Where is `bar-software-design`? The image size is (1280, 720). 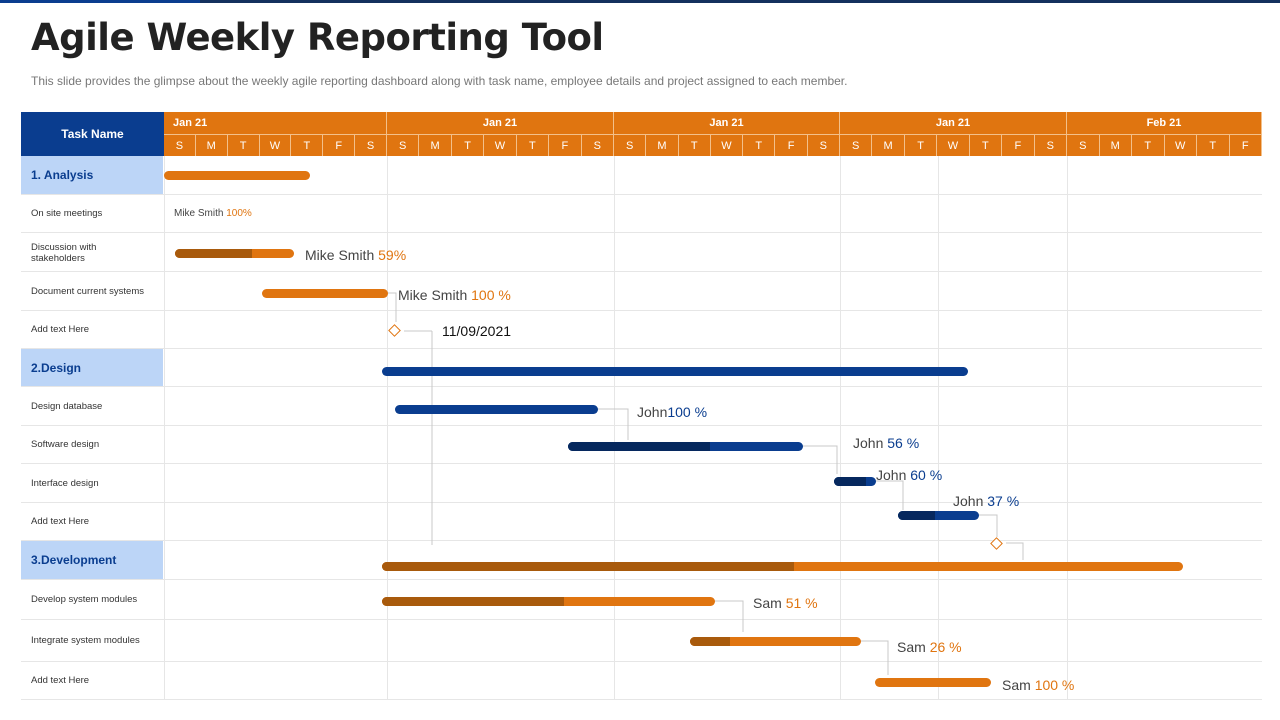
bar-software-design is located at coordinates (685, 446).